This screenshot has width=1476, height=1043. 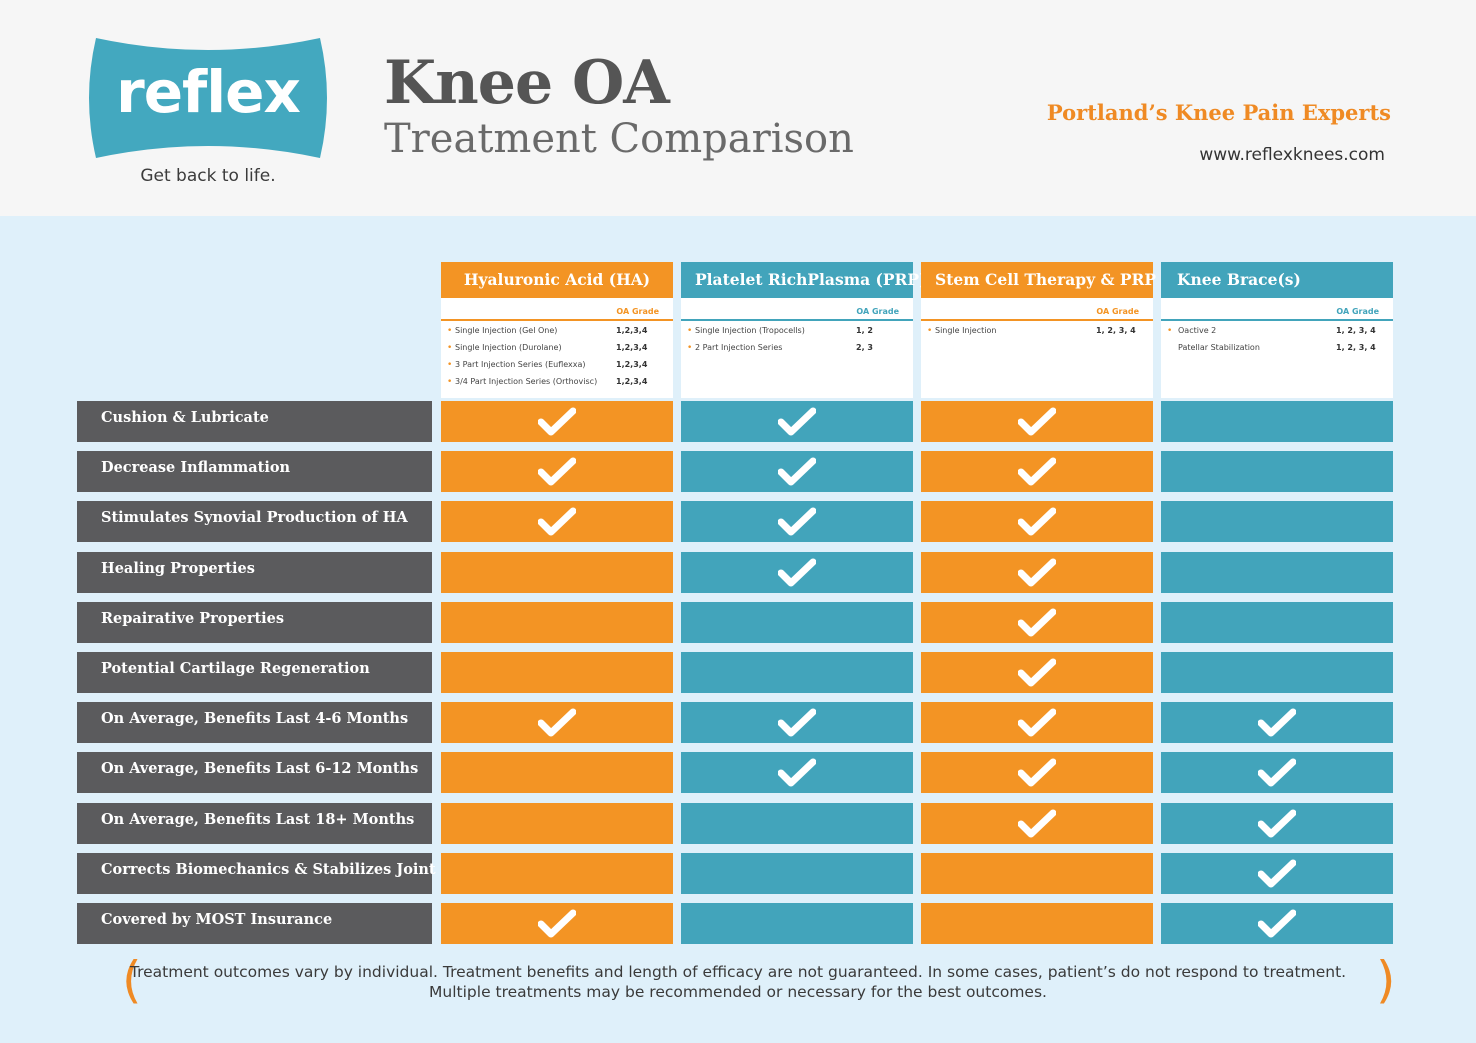 I want to click on logo-tagline: Get back to life., so click(x=208, y=176).